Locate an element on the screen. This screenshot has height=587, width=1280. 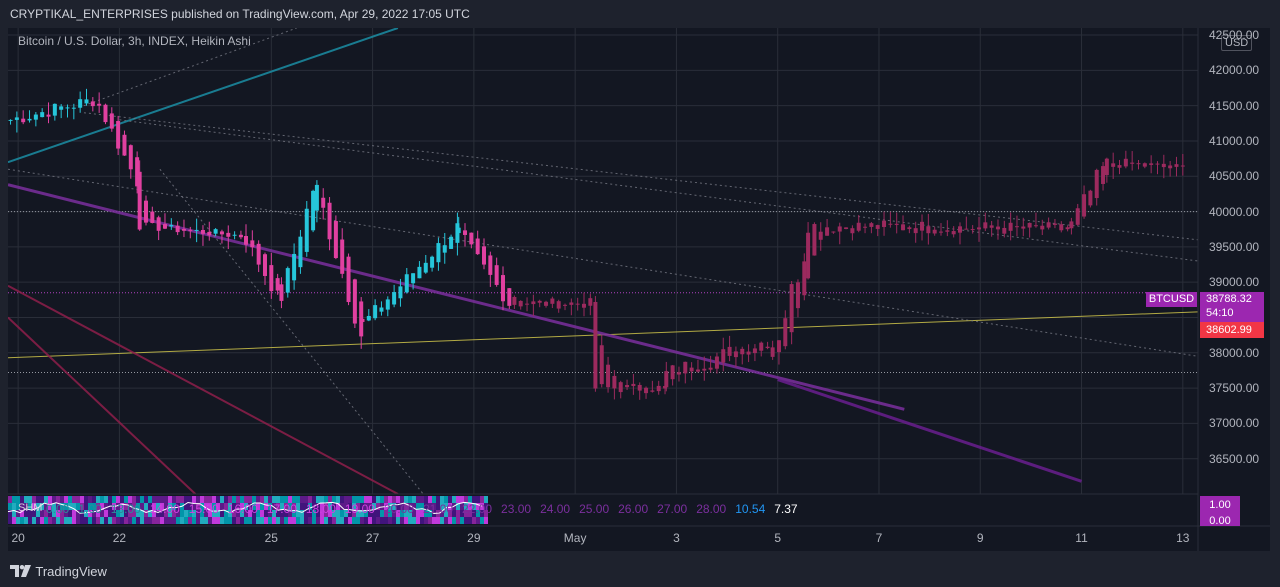
tradingview-logo: TradingView is located at coordinates (58, 571).